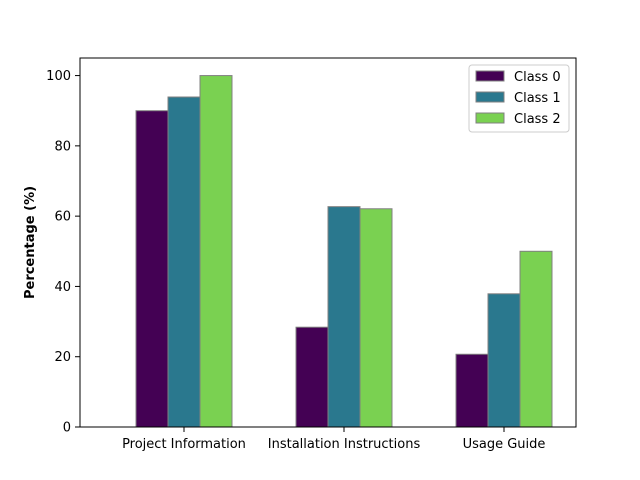  Describe the element at coordinates (376, 318) in the screenshot. I see `bar-class-2-installation-instructions` at that location.